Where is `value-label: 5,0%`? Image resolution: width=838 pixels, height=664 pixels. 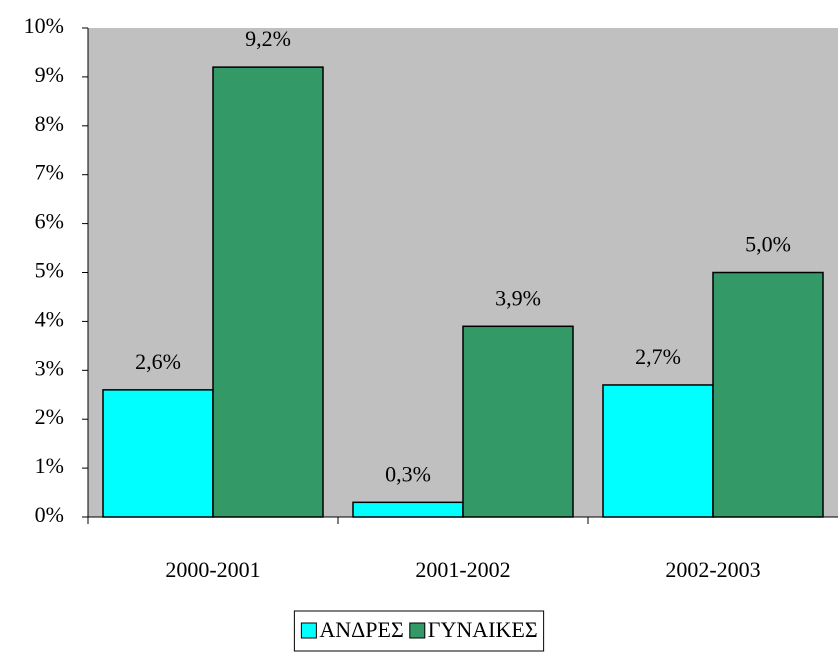 value-label: 5,0% is located at coordinates (768, 244).